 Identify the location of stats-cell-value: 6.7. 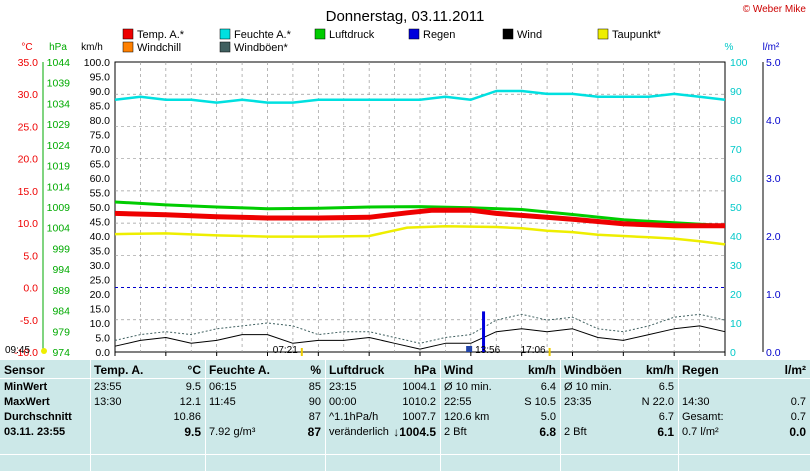
(666, 417).